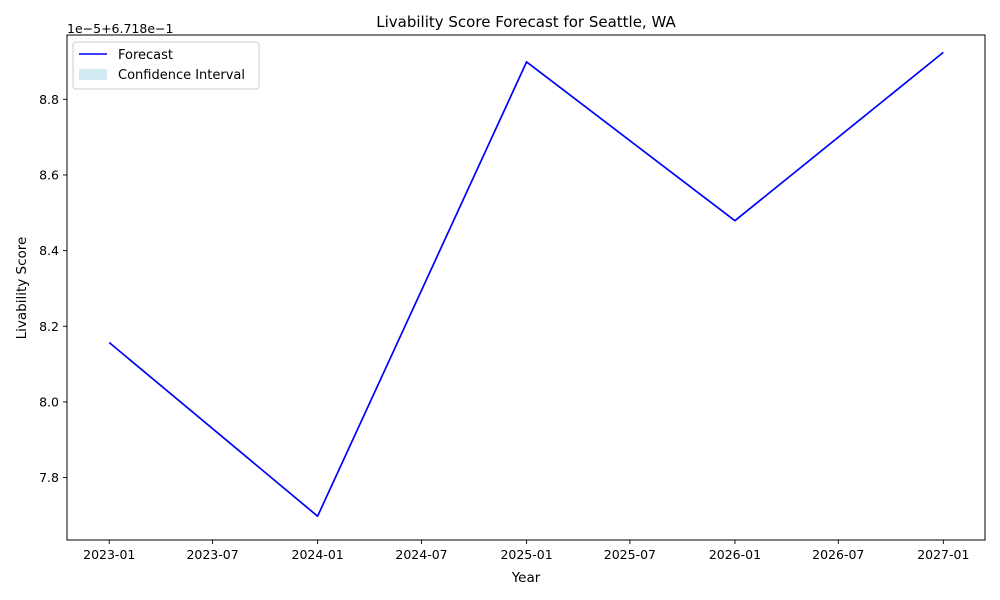  Describe the element at coordinates (49, 250) in the screenshot. I see `y-tick-label: 8.4` at that location.